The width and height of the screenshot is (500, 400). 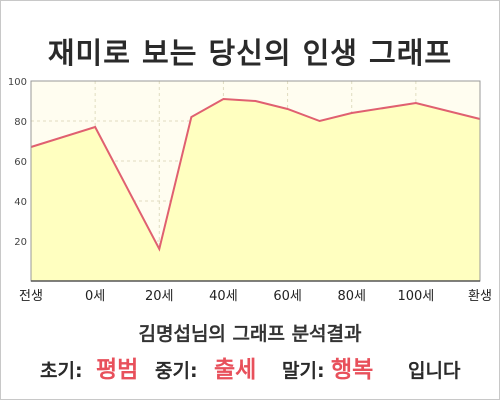 I want to click on result-ending: 입니다, so click(x=434, y=371).